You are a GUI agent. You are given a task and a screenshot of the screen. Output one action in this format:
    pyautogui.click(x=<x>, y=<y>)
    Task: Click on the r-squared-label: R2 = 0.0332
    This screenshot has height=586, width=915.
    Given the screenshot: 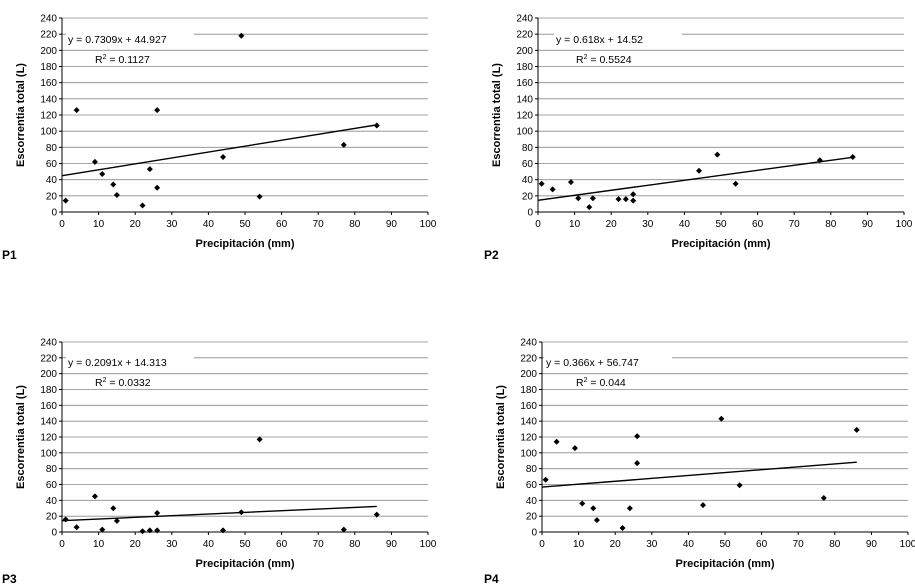 What is the action you would take?
    pyautogui.click(x=123, y=383)
    